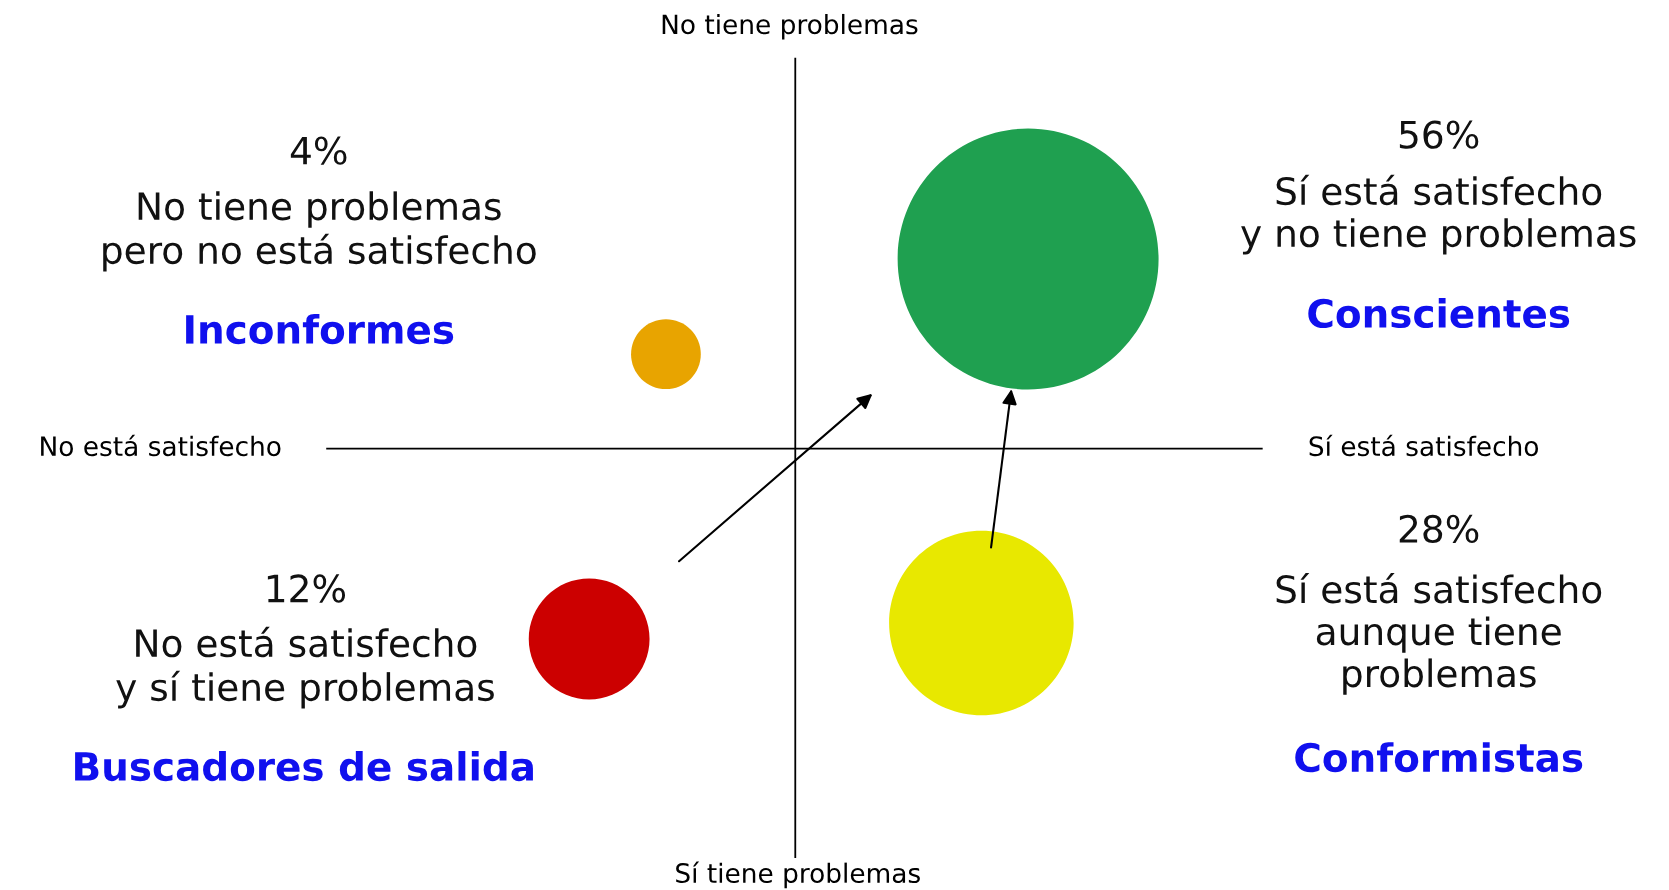 The image size is (1669, 890). What do you see at coordinates (1439, 134) in the screenshot?
I see `data-label: 56%` at bounding box center [1439, 134].